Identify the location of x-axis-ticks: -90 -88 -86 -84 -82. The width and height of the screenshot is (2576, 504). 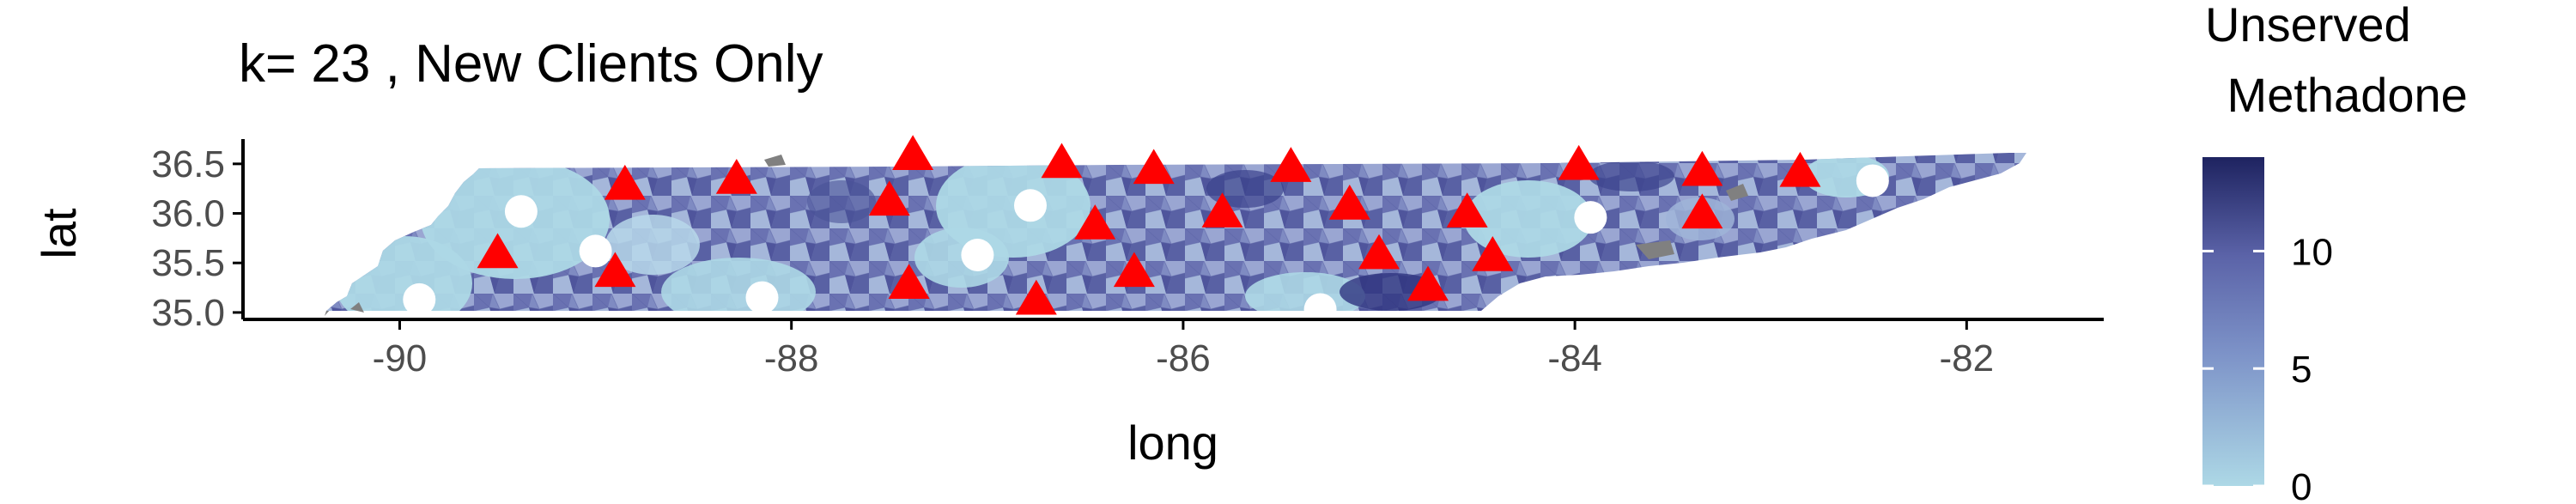
(1184, 349).